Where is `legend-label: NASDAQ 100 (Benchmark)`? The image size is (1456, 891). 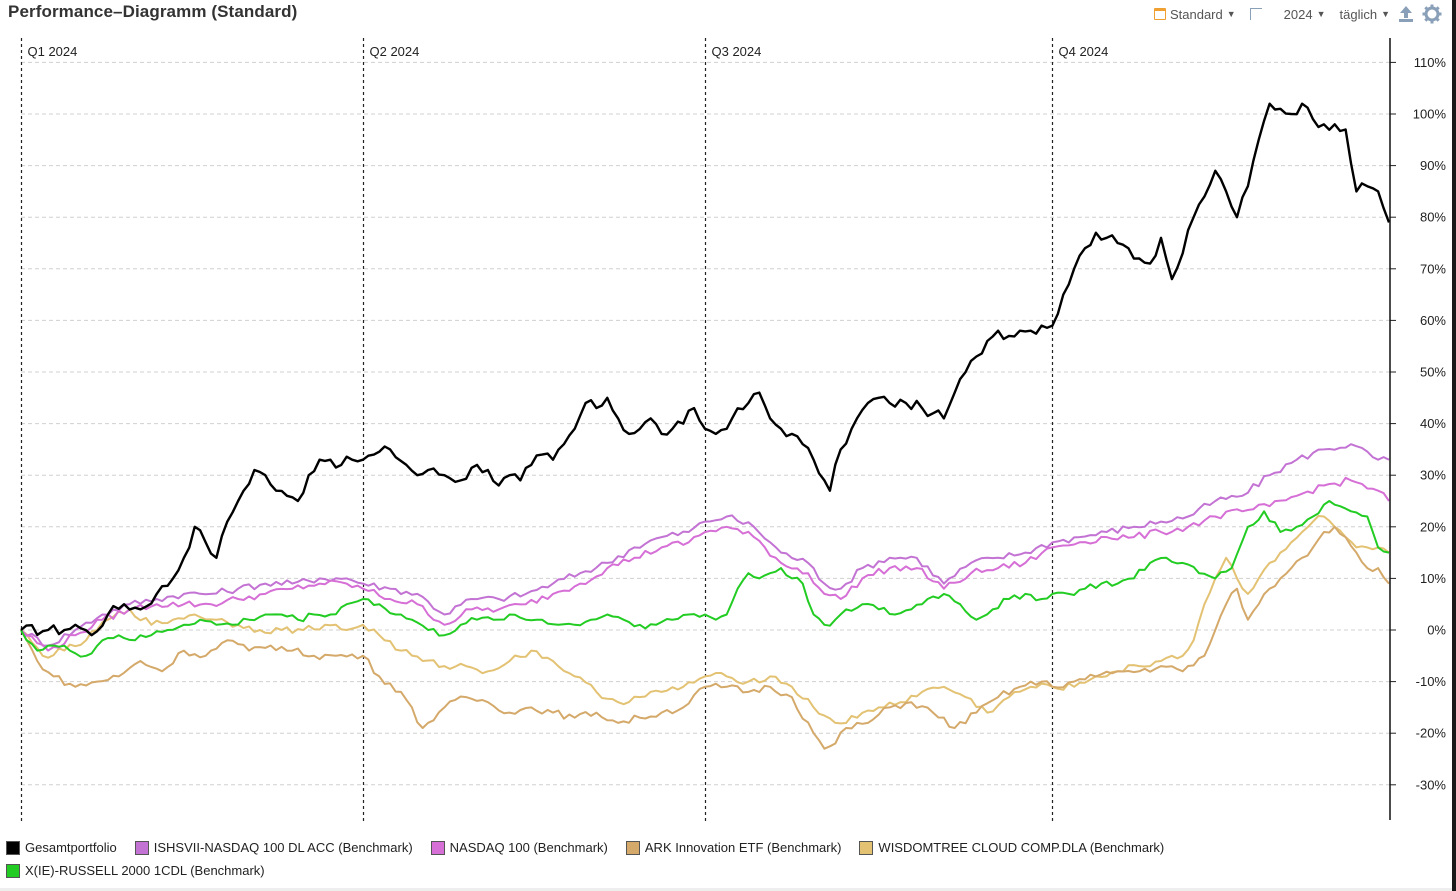 legend-label: NASDAQ 100 (Benchmark) is located at coordinates (528, 847).